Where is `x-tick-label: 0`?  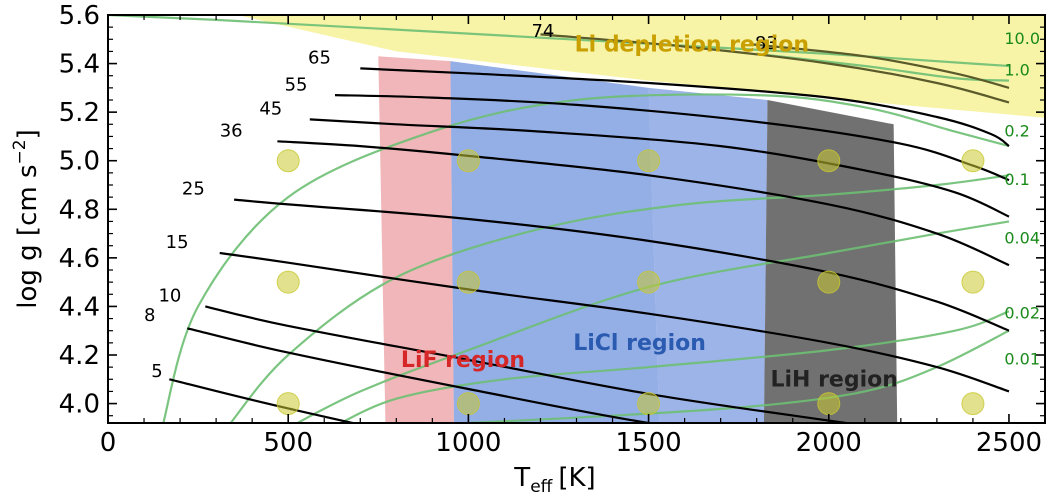 x-tick-label: 0 is located at coordinates (108, 443).